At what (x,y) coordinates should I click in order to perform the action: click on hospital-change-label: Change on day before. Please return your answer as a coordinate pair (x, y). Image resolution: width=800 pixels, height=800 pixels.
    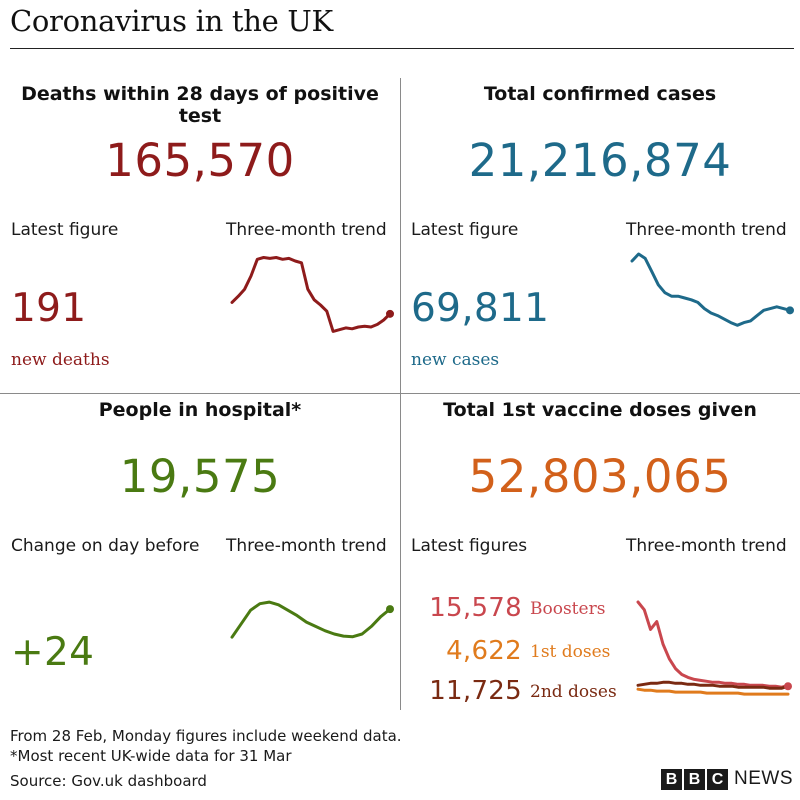
    Looking at the image, I should click on (105, 546).